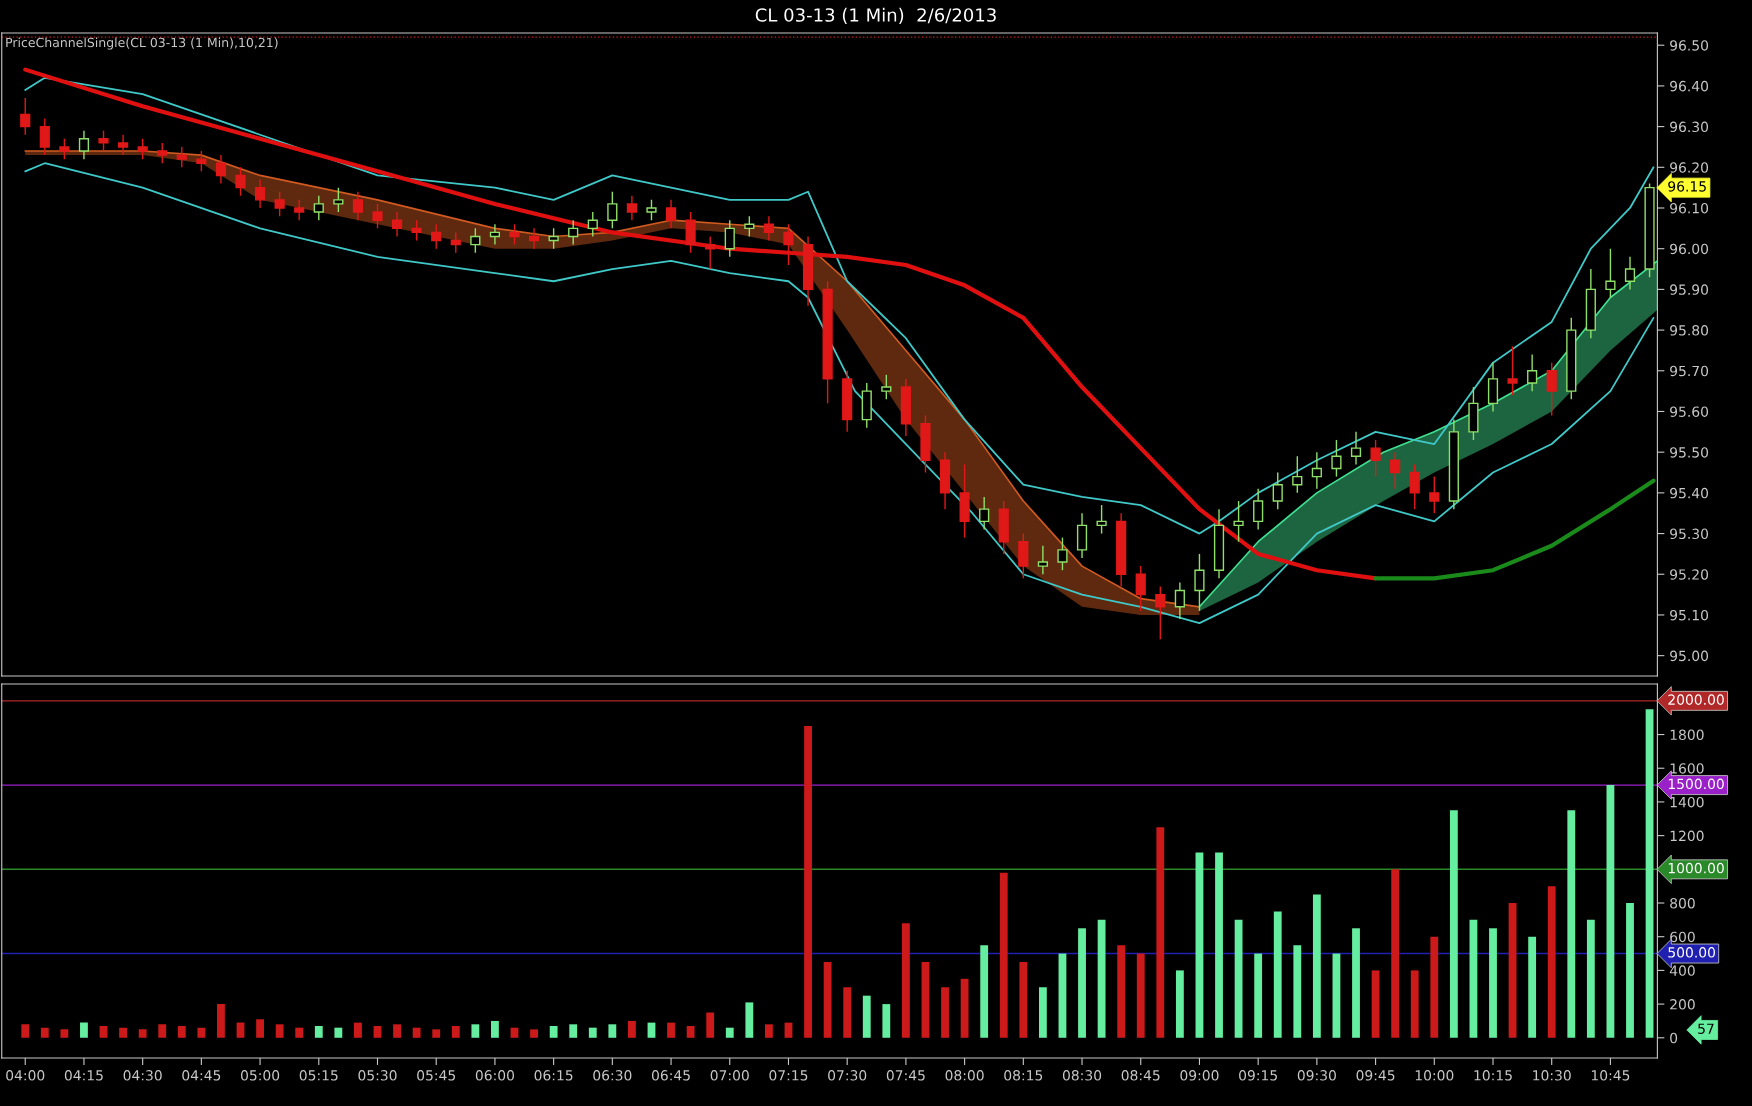 This screenshot has height=1106, width=1752. I want to click on x-tick-label: 05:30, so click(377, 1075).